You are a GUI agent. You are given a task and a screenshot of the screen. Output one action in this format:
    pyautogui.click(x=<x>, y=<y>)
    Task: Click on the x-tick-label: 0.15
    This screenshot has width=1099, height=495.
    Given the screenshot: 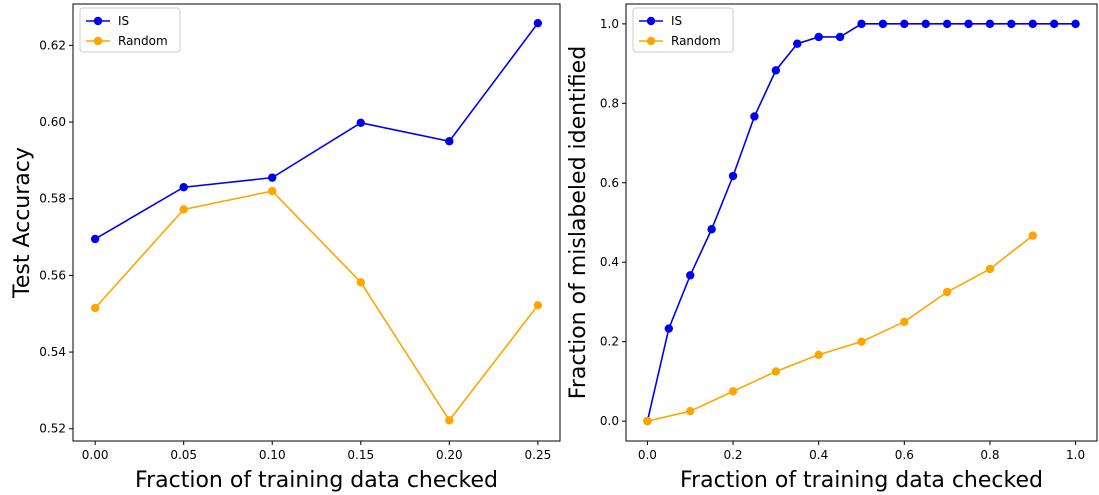 What is the action you would take?
    pyautogui.click(x=360, y=455)
    